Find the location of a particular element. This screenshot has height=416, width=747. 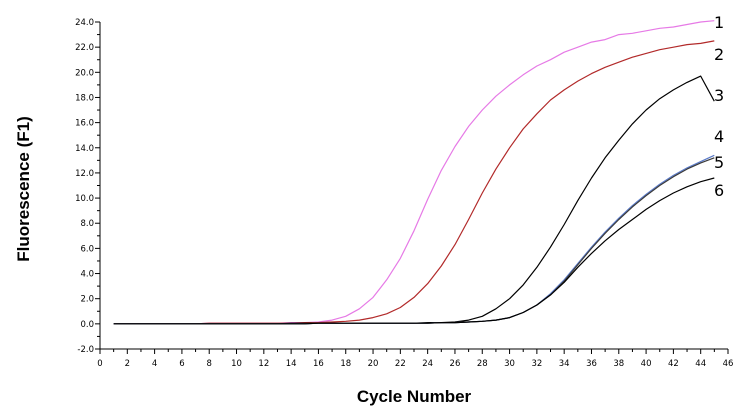

x-tick-label: 10 is located at coordinates (236, 364).